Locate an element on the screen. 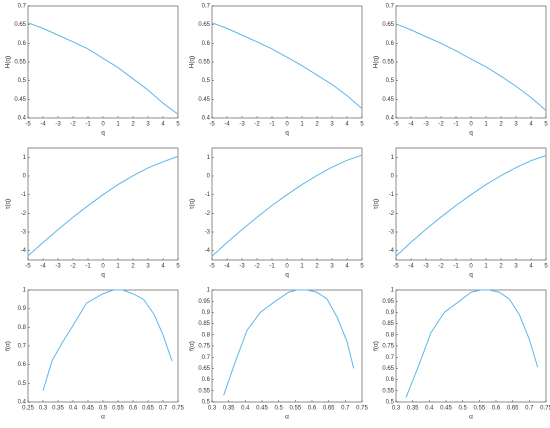 This screenshot has width=550, height=428. x-tick-label: 0.55 is located at coordinates (118, 409).